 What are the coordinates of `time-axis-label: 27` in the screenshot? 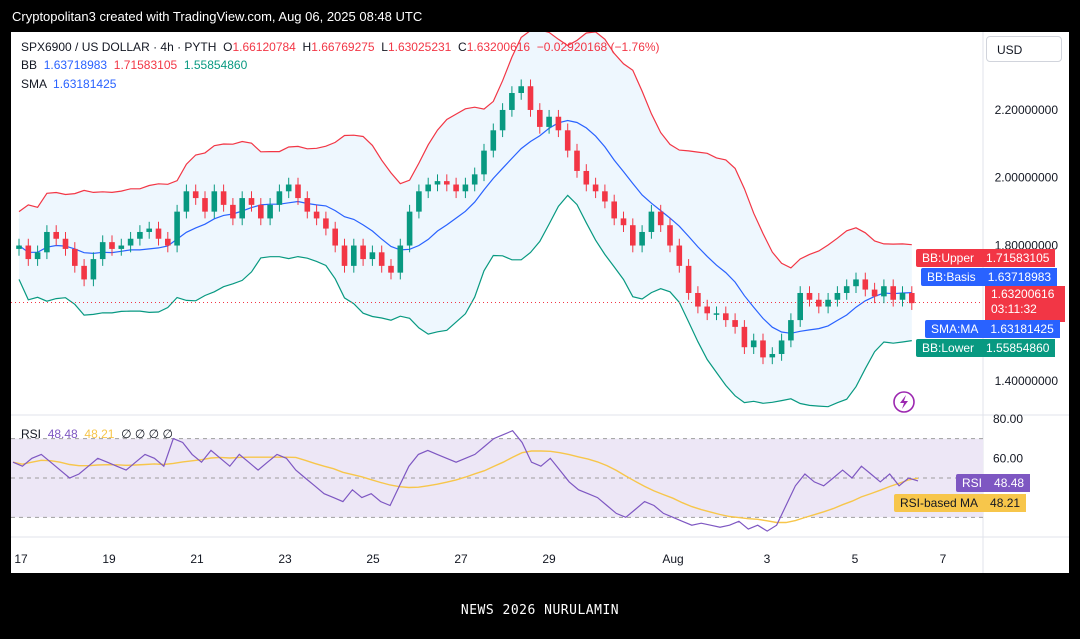 It's located at (461, 559).